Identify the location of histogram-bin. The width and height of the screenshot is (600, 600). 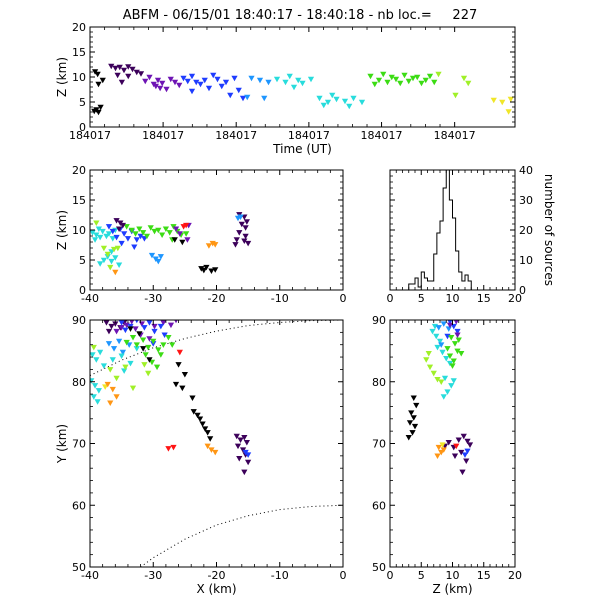
(463, 285).